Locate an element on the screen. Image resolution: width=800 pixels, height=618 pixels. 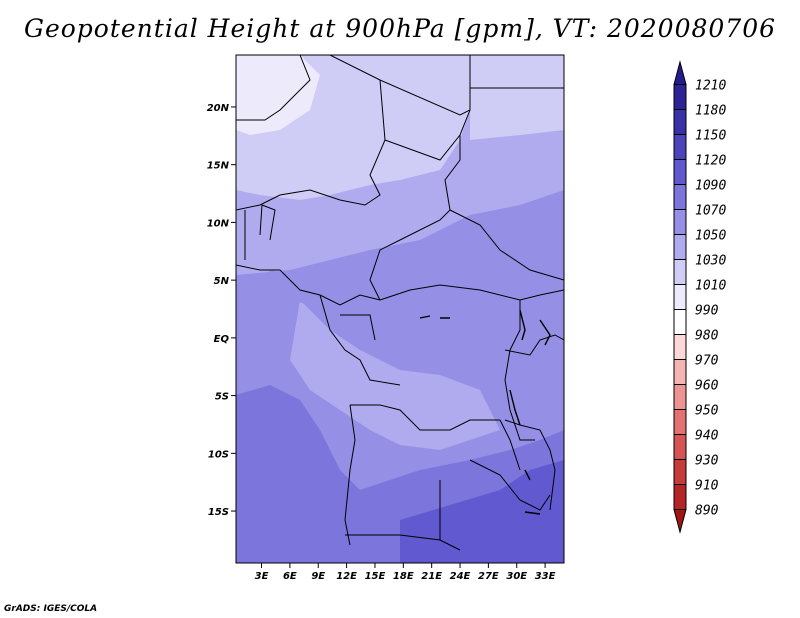
field-1030-central is located at coordinates (395, 375).